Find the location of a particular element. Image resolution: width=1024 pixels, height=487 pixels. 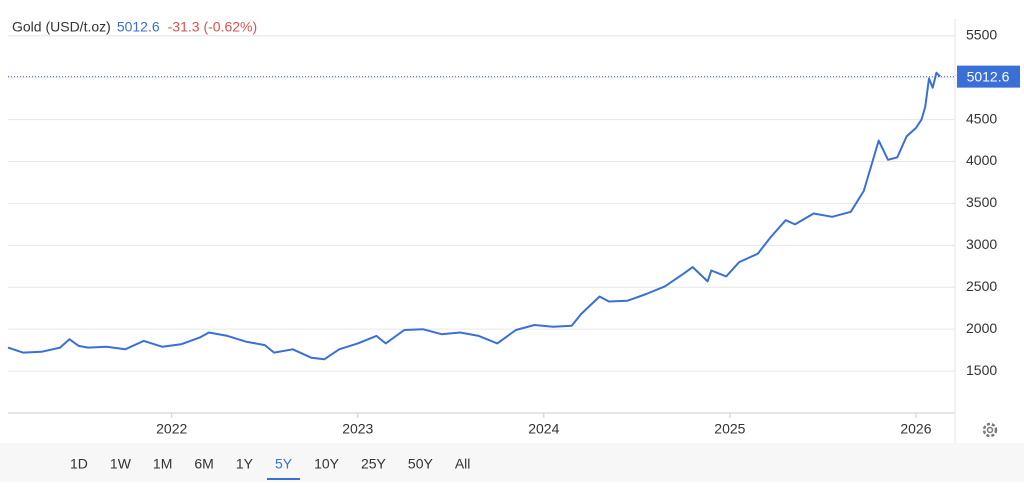

range-button: 1D is located at coordinates (79, 464).